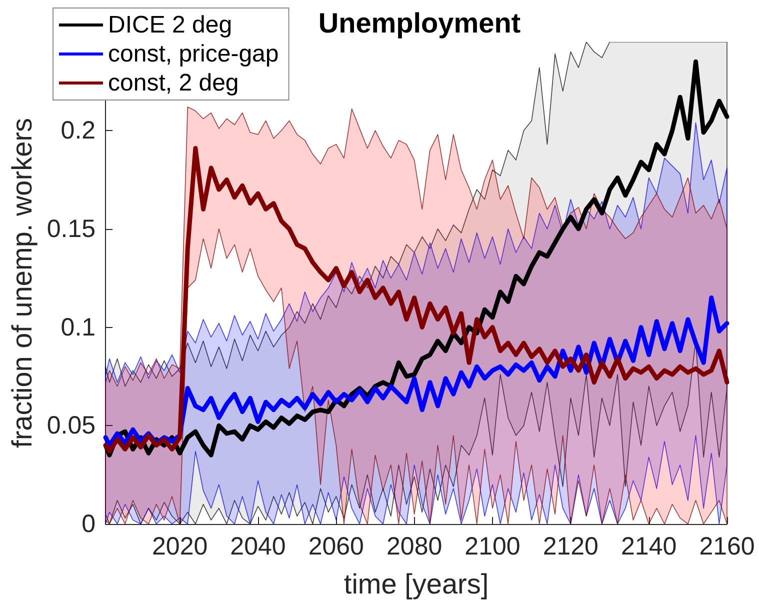  Describe the element at coordinates (78, 130) in the screenshot. I see `y-tick-label: 0.2` at that location.